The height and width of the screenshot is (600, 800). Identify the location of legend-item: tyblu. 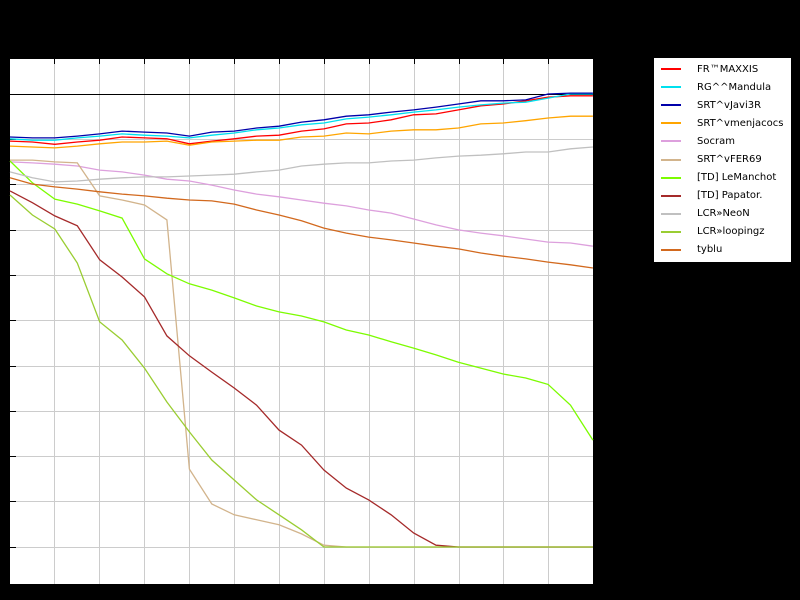
(722, 250).